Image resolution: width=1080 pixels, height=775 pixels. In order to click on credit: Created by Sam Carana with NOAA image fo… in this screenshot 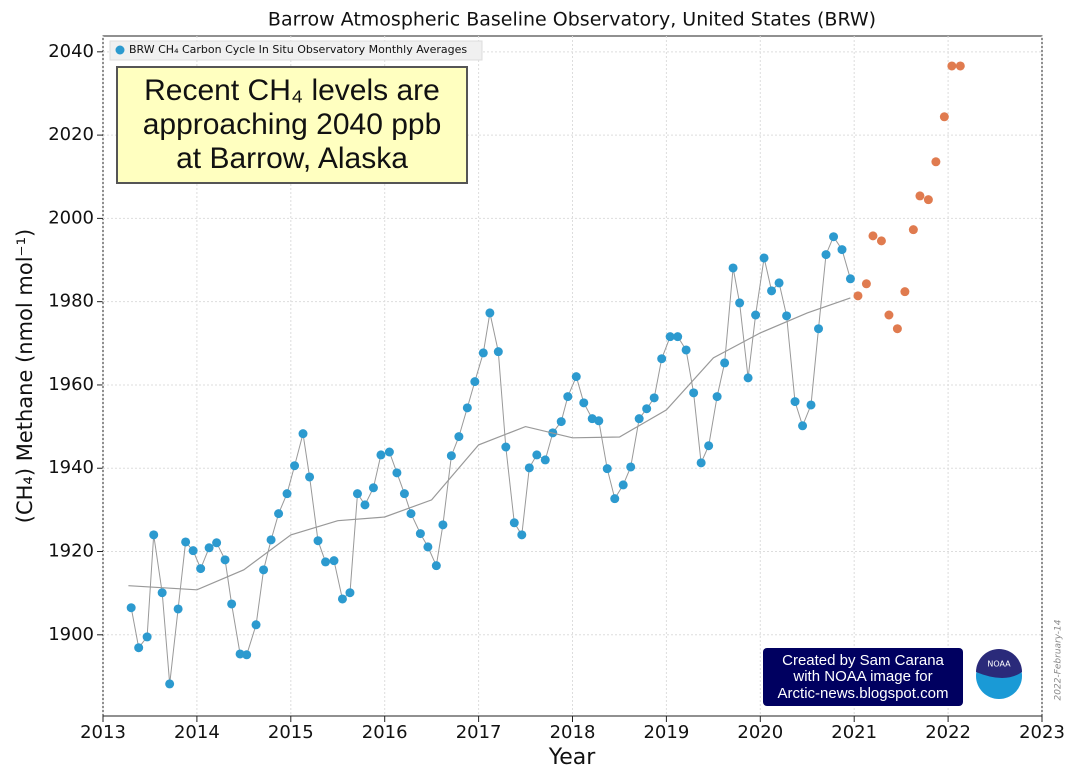, I will do `click(863, 677)`.